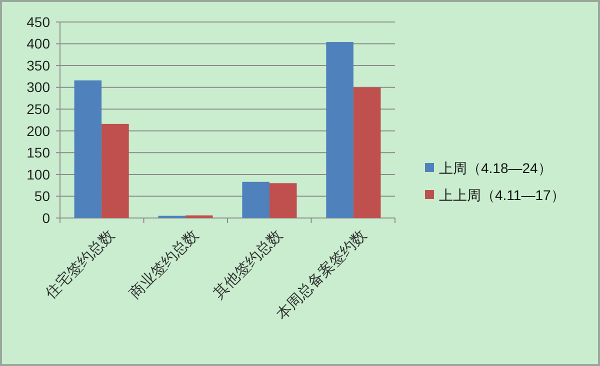 This screenshot has height=366, width=600. What do you see at coordinates (38, 174) in the screenshot?
I see `y-tick-label: 100` at bounding box center [38, 174].